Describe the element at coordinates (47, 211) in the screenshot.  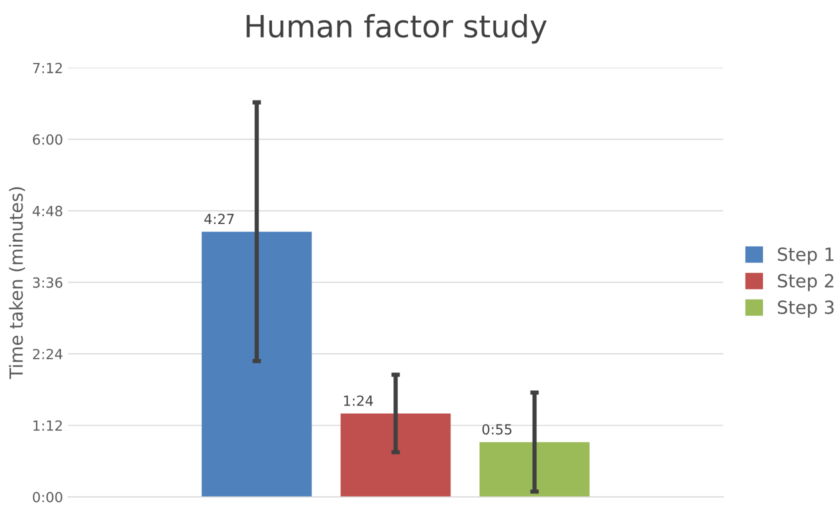
I see `y-tick-label: 4:48` at that location.